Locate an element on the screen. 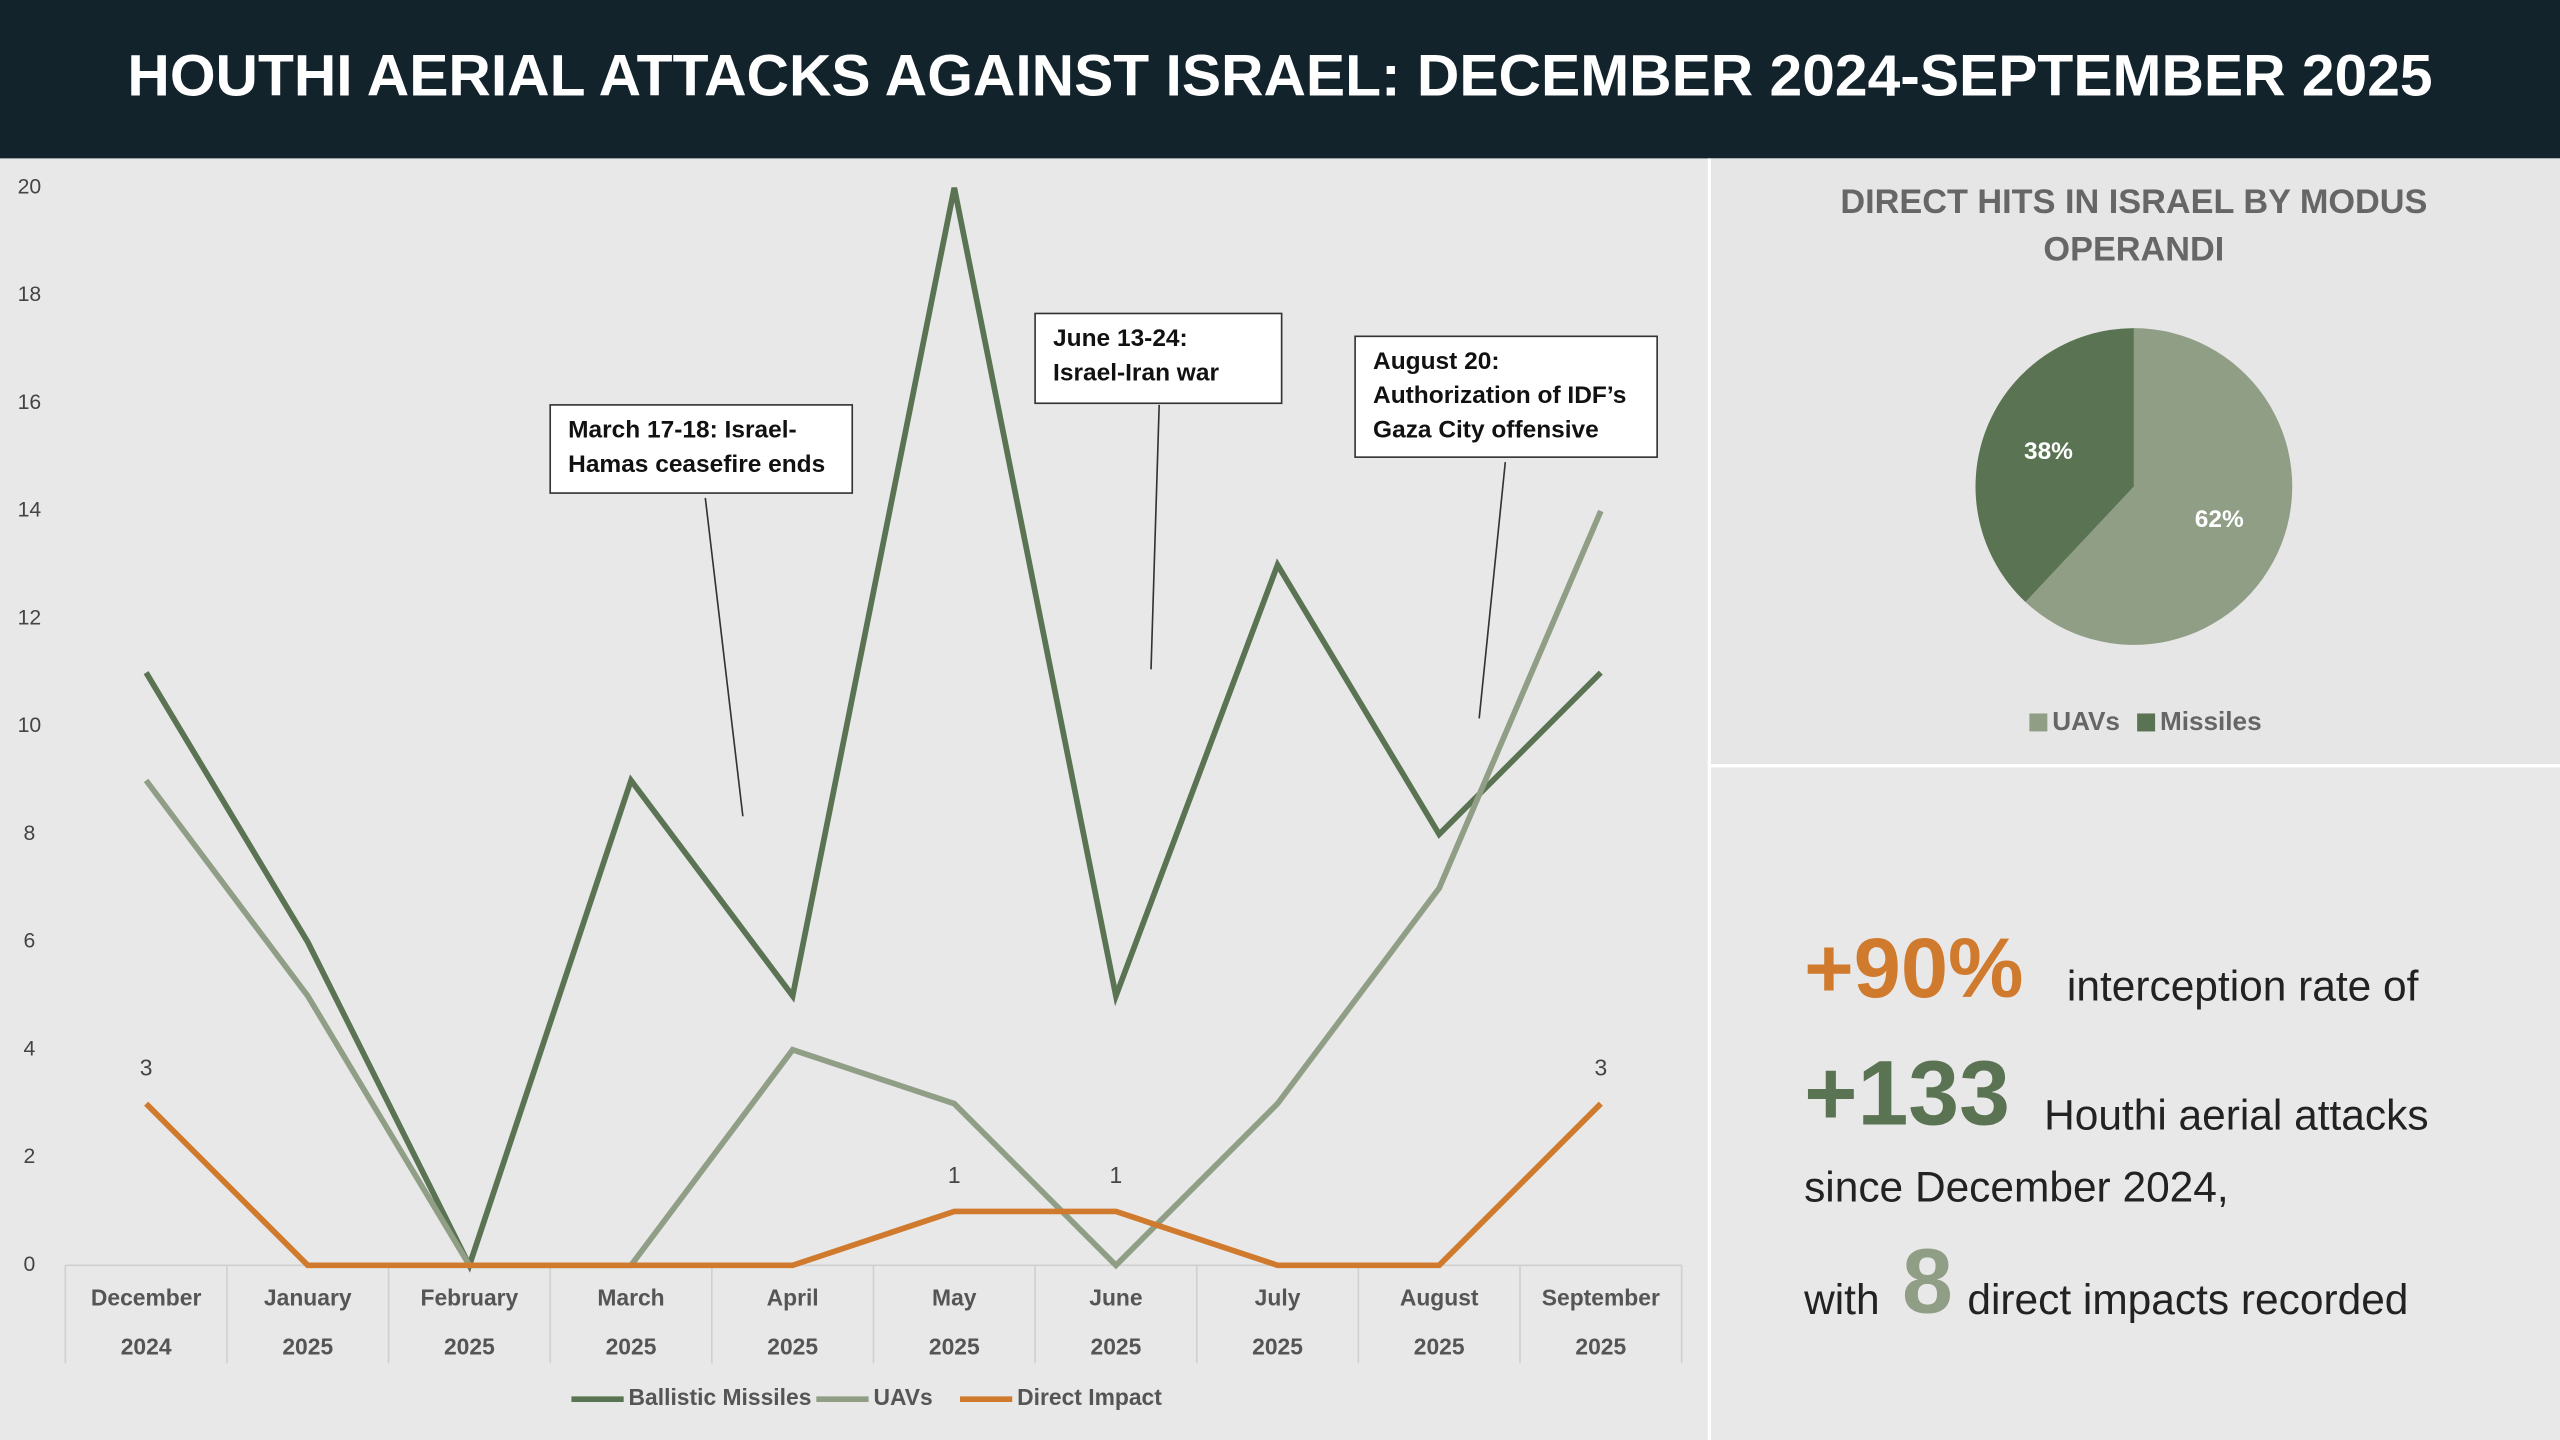 Image resolution: width=2560 pixels, height=1440 pixels. y-tick-label: 8 is located at coordinates (29, 833).